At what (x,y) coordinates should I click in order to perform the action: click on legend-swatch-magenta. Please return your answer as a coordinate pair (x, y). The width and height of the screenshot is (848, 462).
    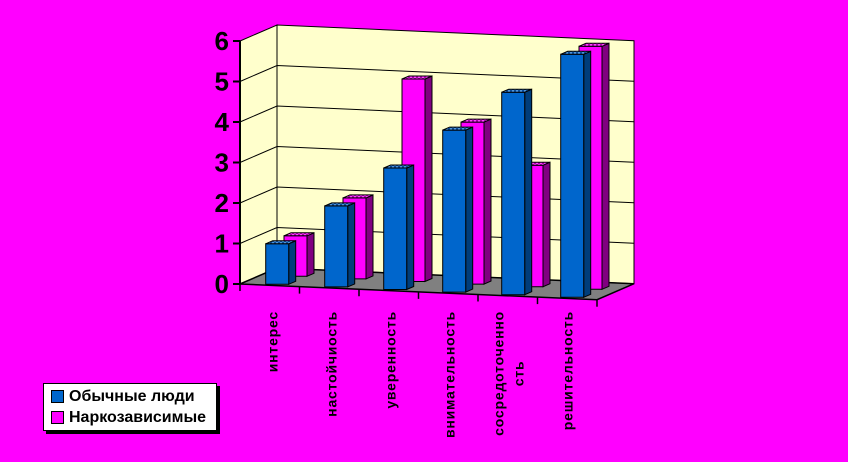
    Looking at the image, I should click on (57, 417).